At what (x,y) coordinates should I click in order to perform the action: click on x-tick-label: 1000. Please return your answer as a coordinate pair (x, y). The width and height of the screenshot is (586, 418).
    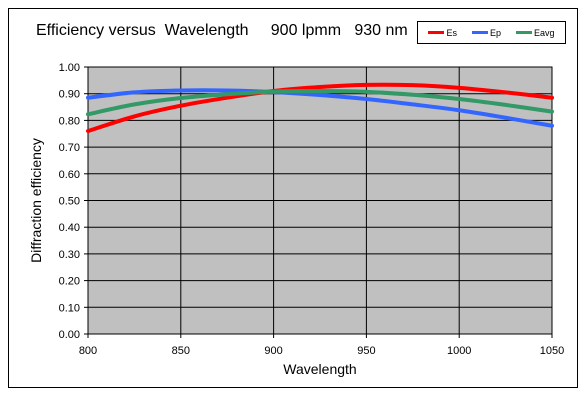
    Looking at the image, I should click on (459, 351).